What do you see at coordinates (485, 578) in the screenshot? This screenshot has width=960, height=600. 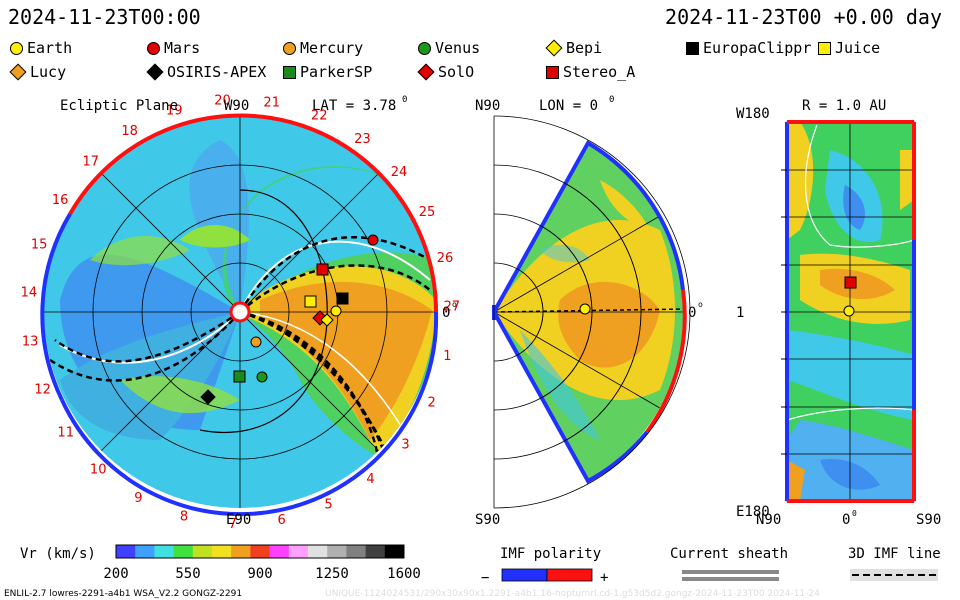 I see `imf-minus: −` at bounding box center [485, 578].